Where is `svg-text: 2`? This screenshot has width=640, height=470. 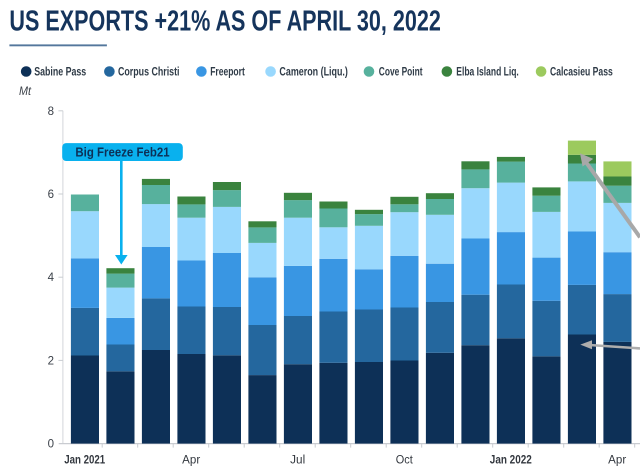
svg-text: 2 is located at coordinates (51, 361).